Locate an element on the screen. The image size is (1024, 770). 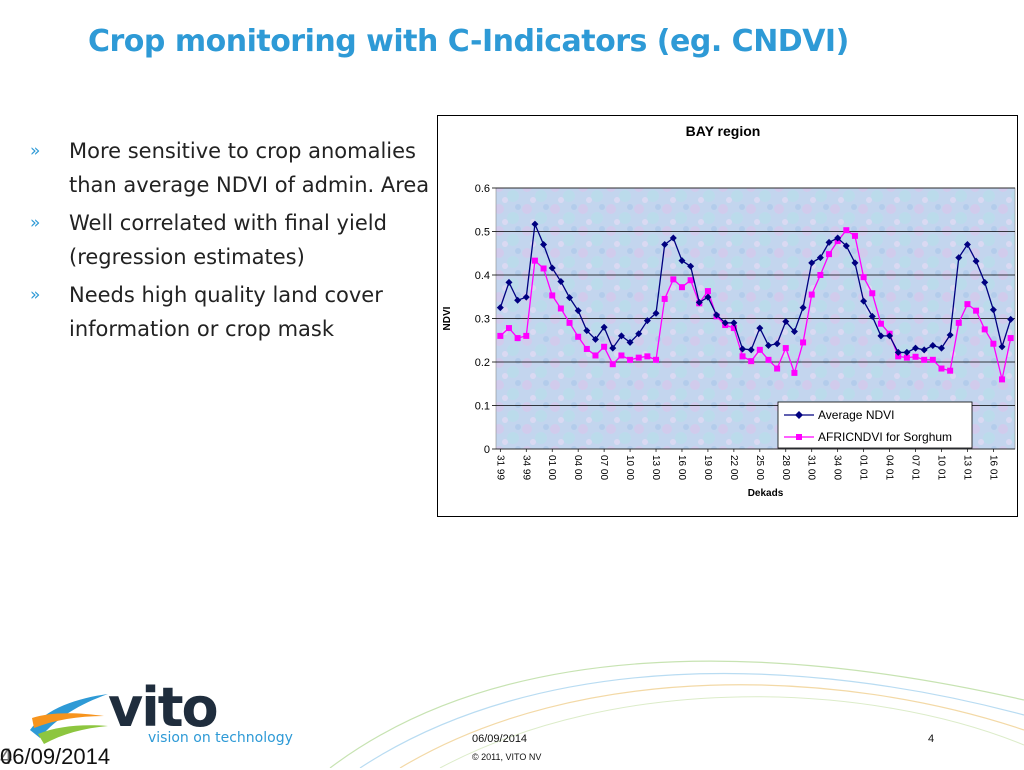
y-tick-label: 0.1 is located at coordinates (482, 407).